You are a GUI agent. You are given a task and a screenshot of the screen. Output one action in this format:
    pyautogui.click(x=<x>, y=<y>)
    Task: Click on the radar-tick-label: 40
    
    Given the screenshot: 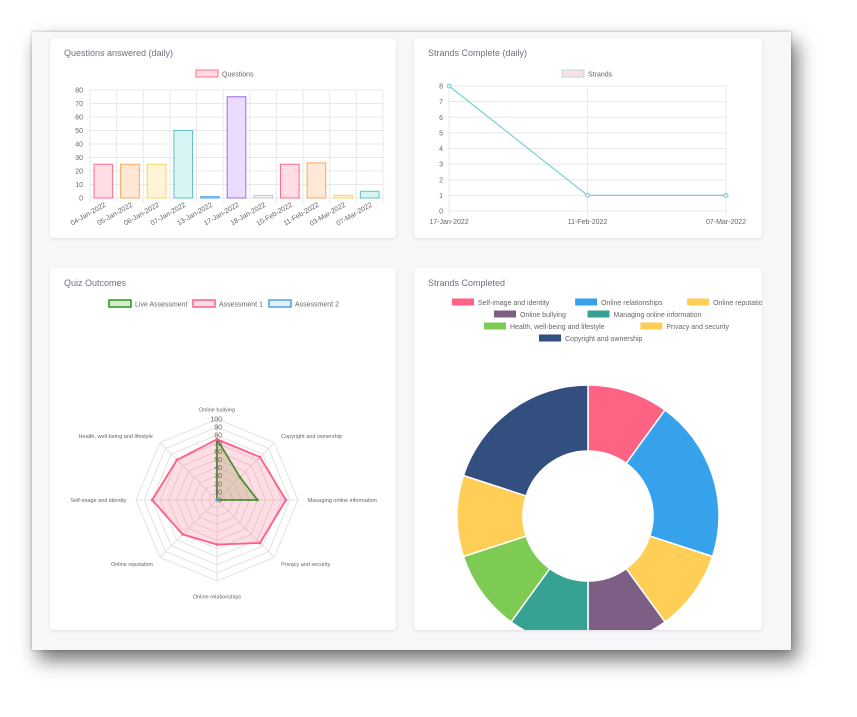 What is the action you would take?
    pyautogui.click(x=218, y=468)
    